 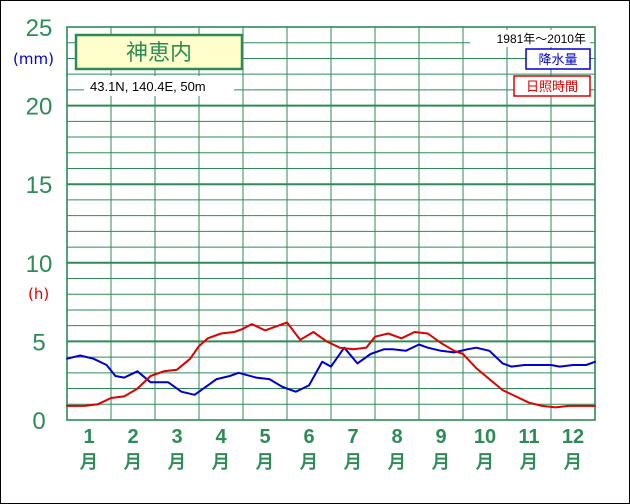 What do you see at coordinates (39, 28) in the screenshot?
I see `y-tick-label: 25` at bounding box center [39, 28].